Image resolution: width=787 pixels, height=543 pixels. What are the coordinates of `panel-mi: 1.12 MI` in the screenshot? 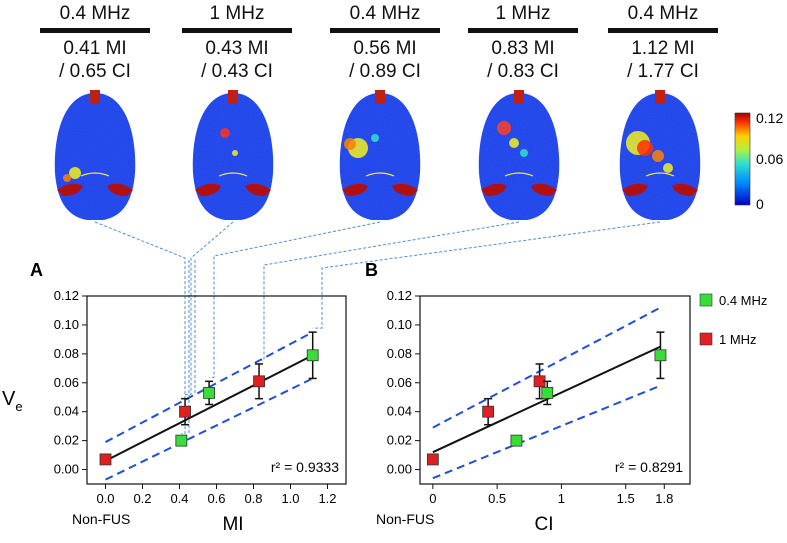 It's located at (663, 48).